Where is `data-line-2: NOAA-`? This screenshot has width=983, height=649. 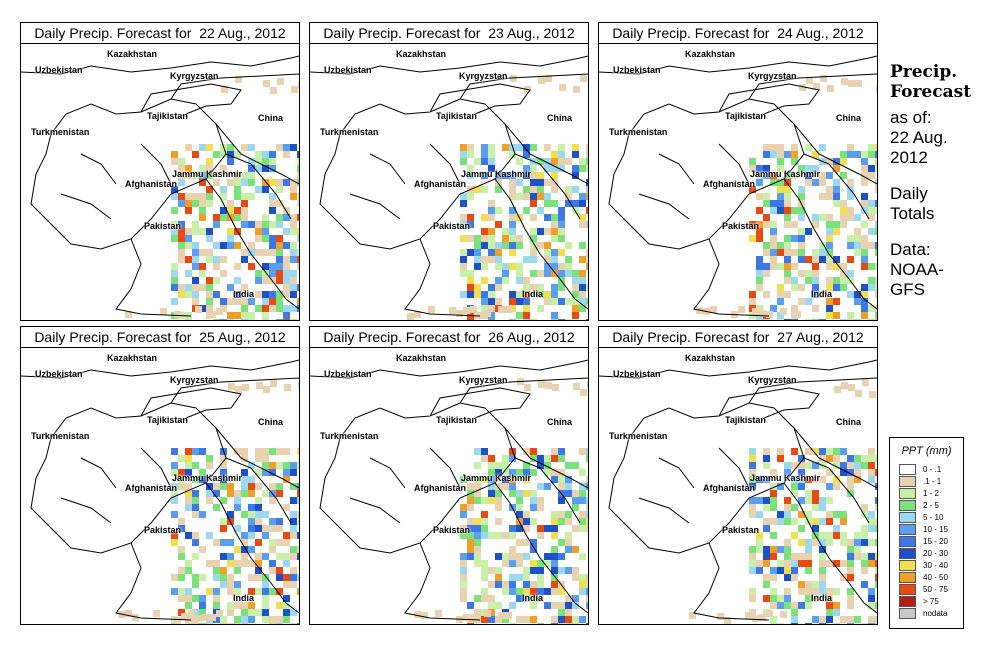 data-line-2: NOAA- is located at coordinates (917, 269).